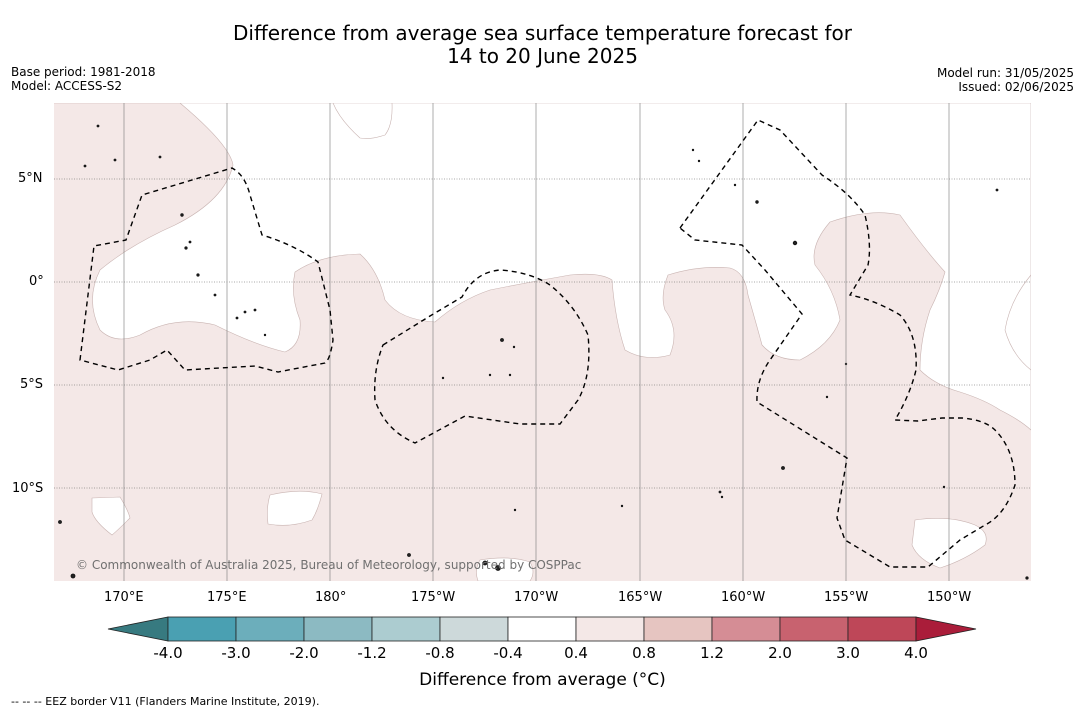  What do you see at coordinates (124, 597) in the screenshot?
I see `lon-label-170e: 170°E` at bounding box center [124, 597].